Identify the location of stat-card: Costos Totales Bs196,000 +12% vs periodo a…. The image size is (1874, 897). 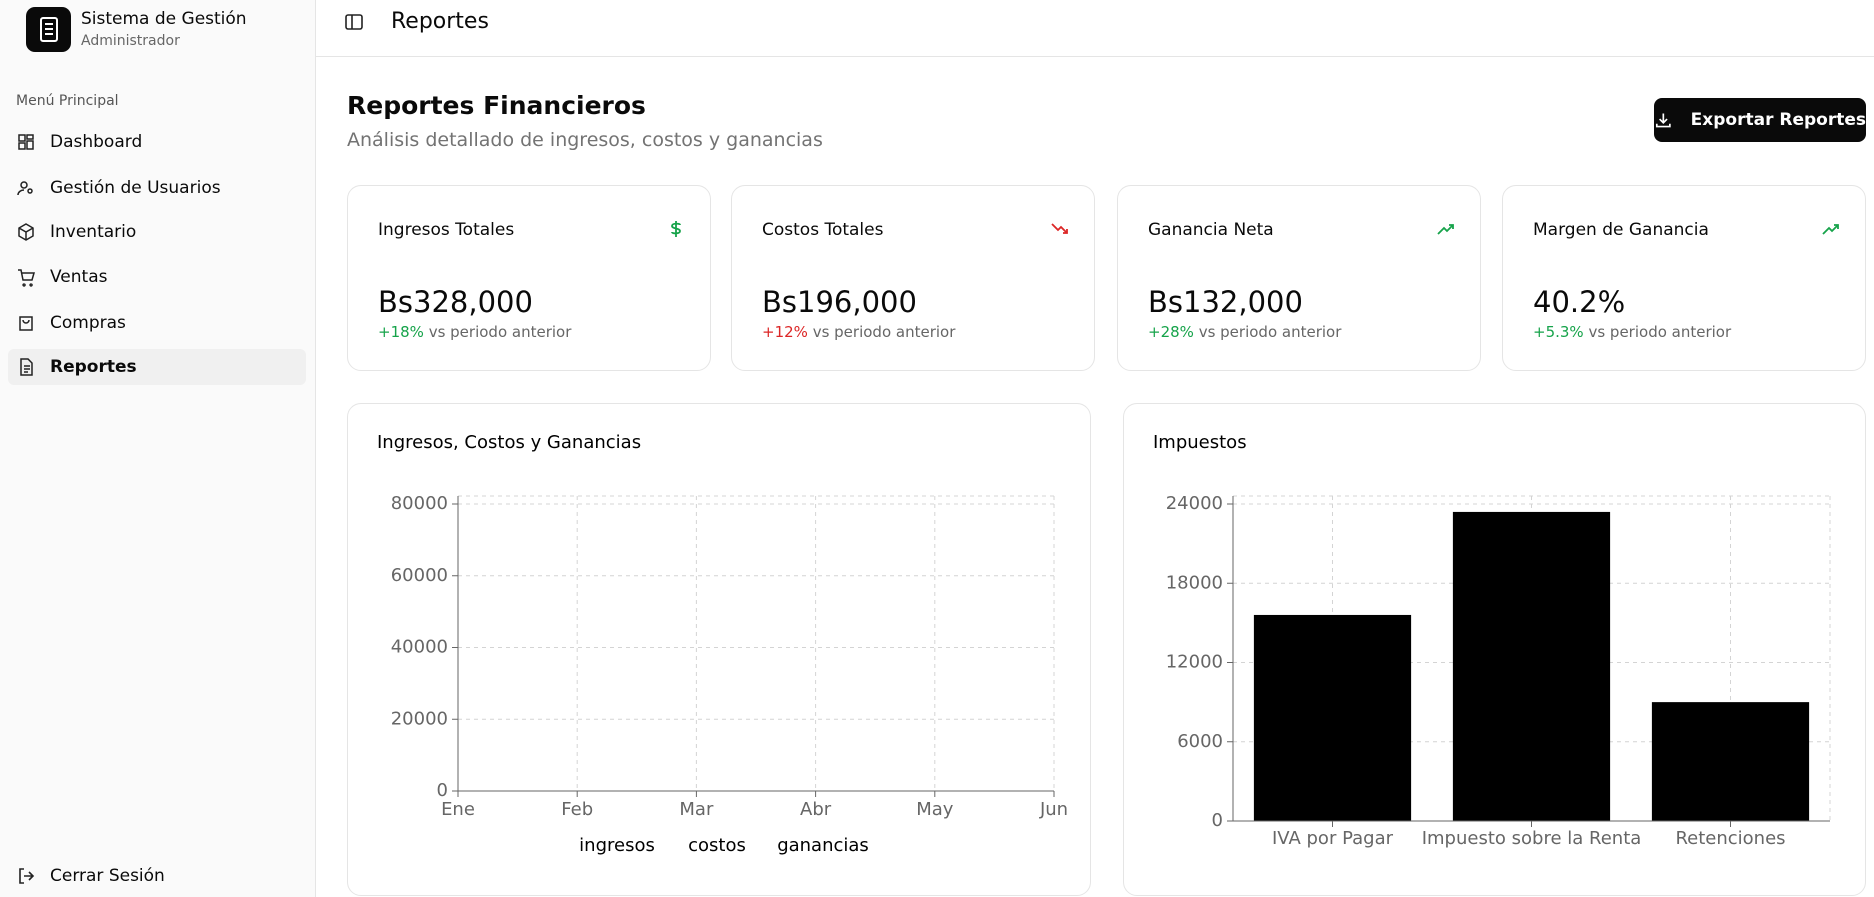
(913, 278).